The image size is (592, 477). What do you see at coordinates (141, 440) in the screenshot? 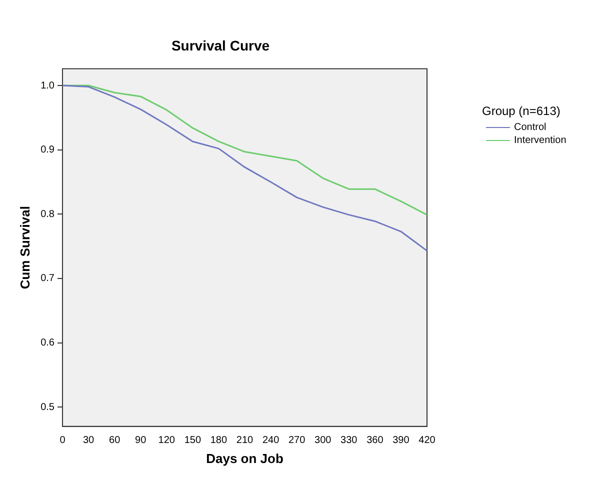
I see `x-tick-label: 90` at bounding box center [141, 440].